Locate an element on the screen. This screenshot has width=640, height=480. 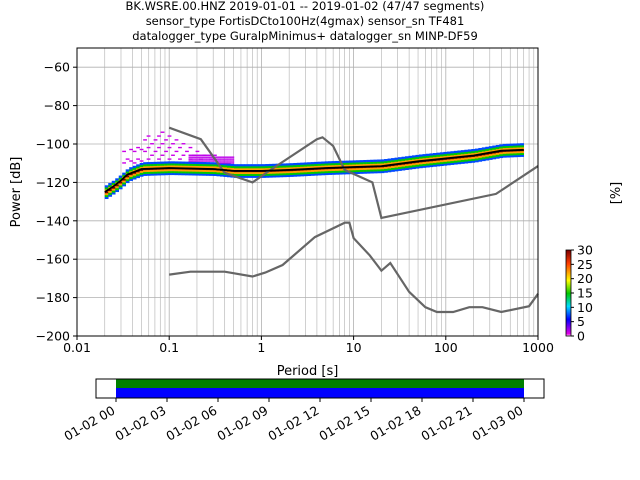
y-tick-label: −140 is located at coordinates (53, 220).